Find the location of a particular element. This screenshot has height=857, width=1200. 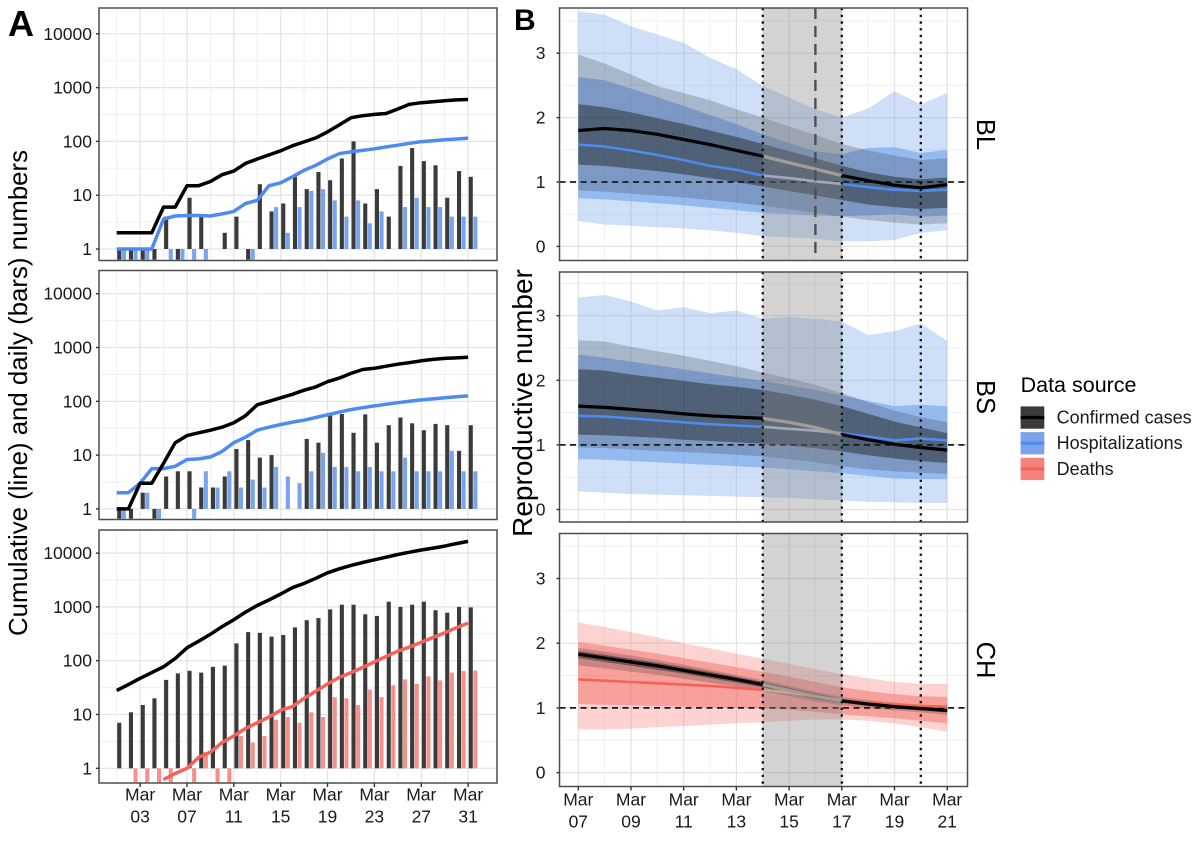

svg-text: Confirmed cases is located at coordinates (1124, 417).